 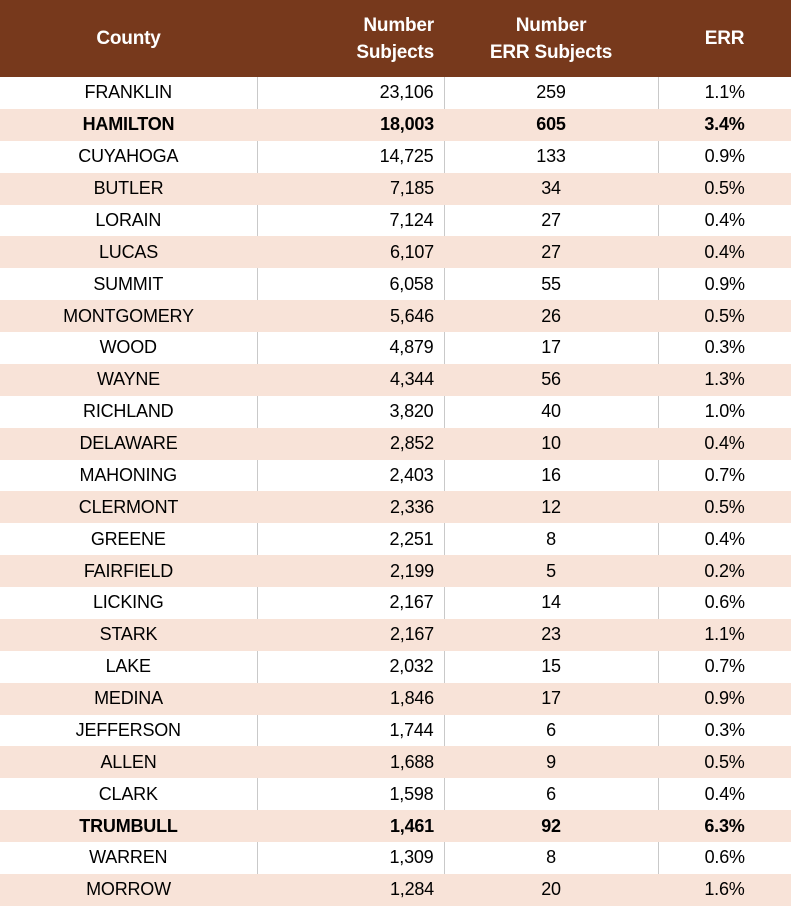 What do you see at coordinates (128, 507) in the screenshot?
I see `cell-county: CLERMONT` at bounding box center [128, 507].